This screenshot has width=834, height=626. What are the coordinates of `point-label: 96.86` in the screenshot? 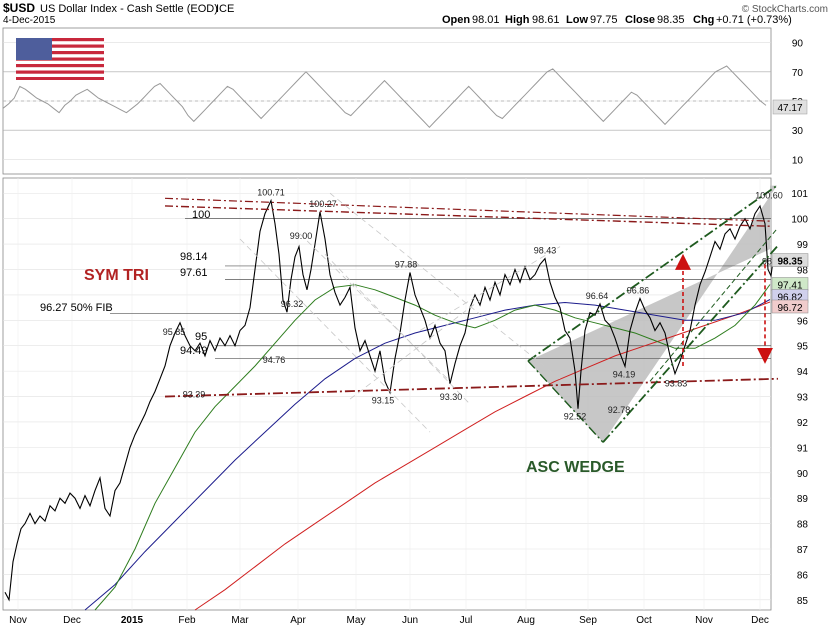 It's located at (638, 290).